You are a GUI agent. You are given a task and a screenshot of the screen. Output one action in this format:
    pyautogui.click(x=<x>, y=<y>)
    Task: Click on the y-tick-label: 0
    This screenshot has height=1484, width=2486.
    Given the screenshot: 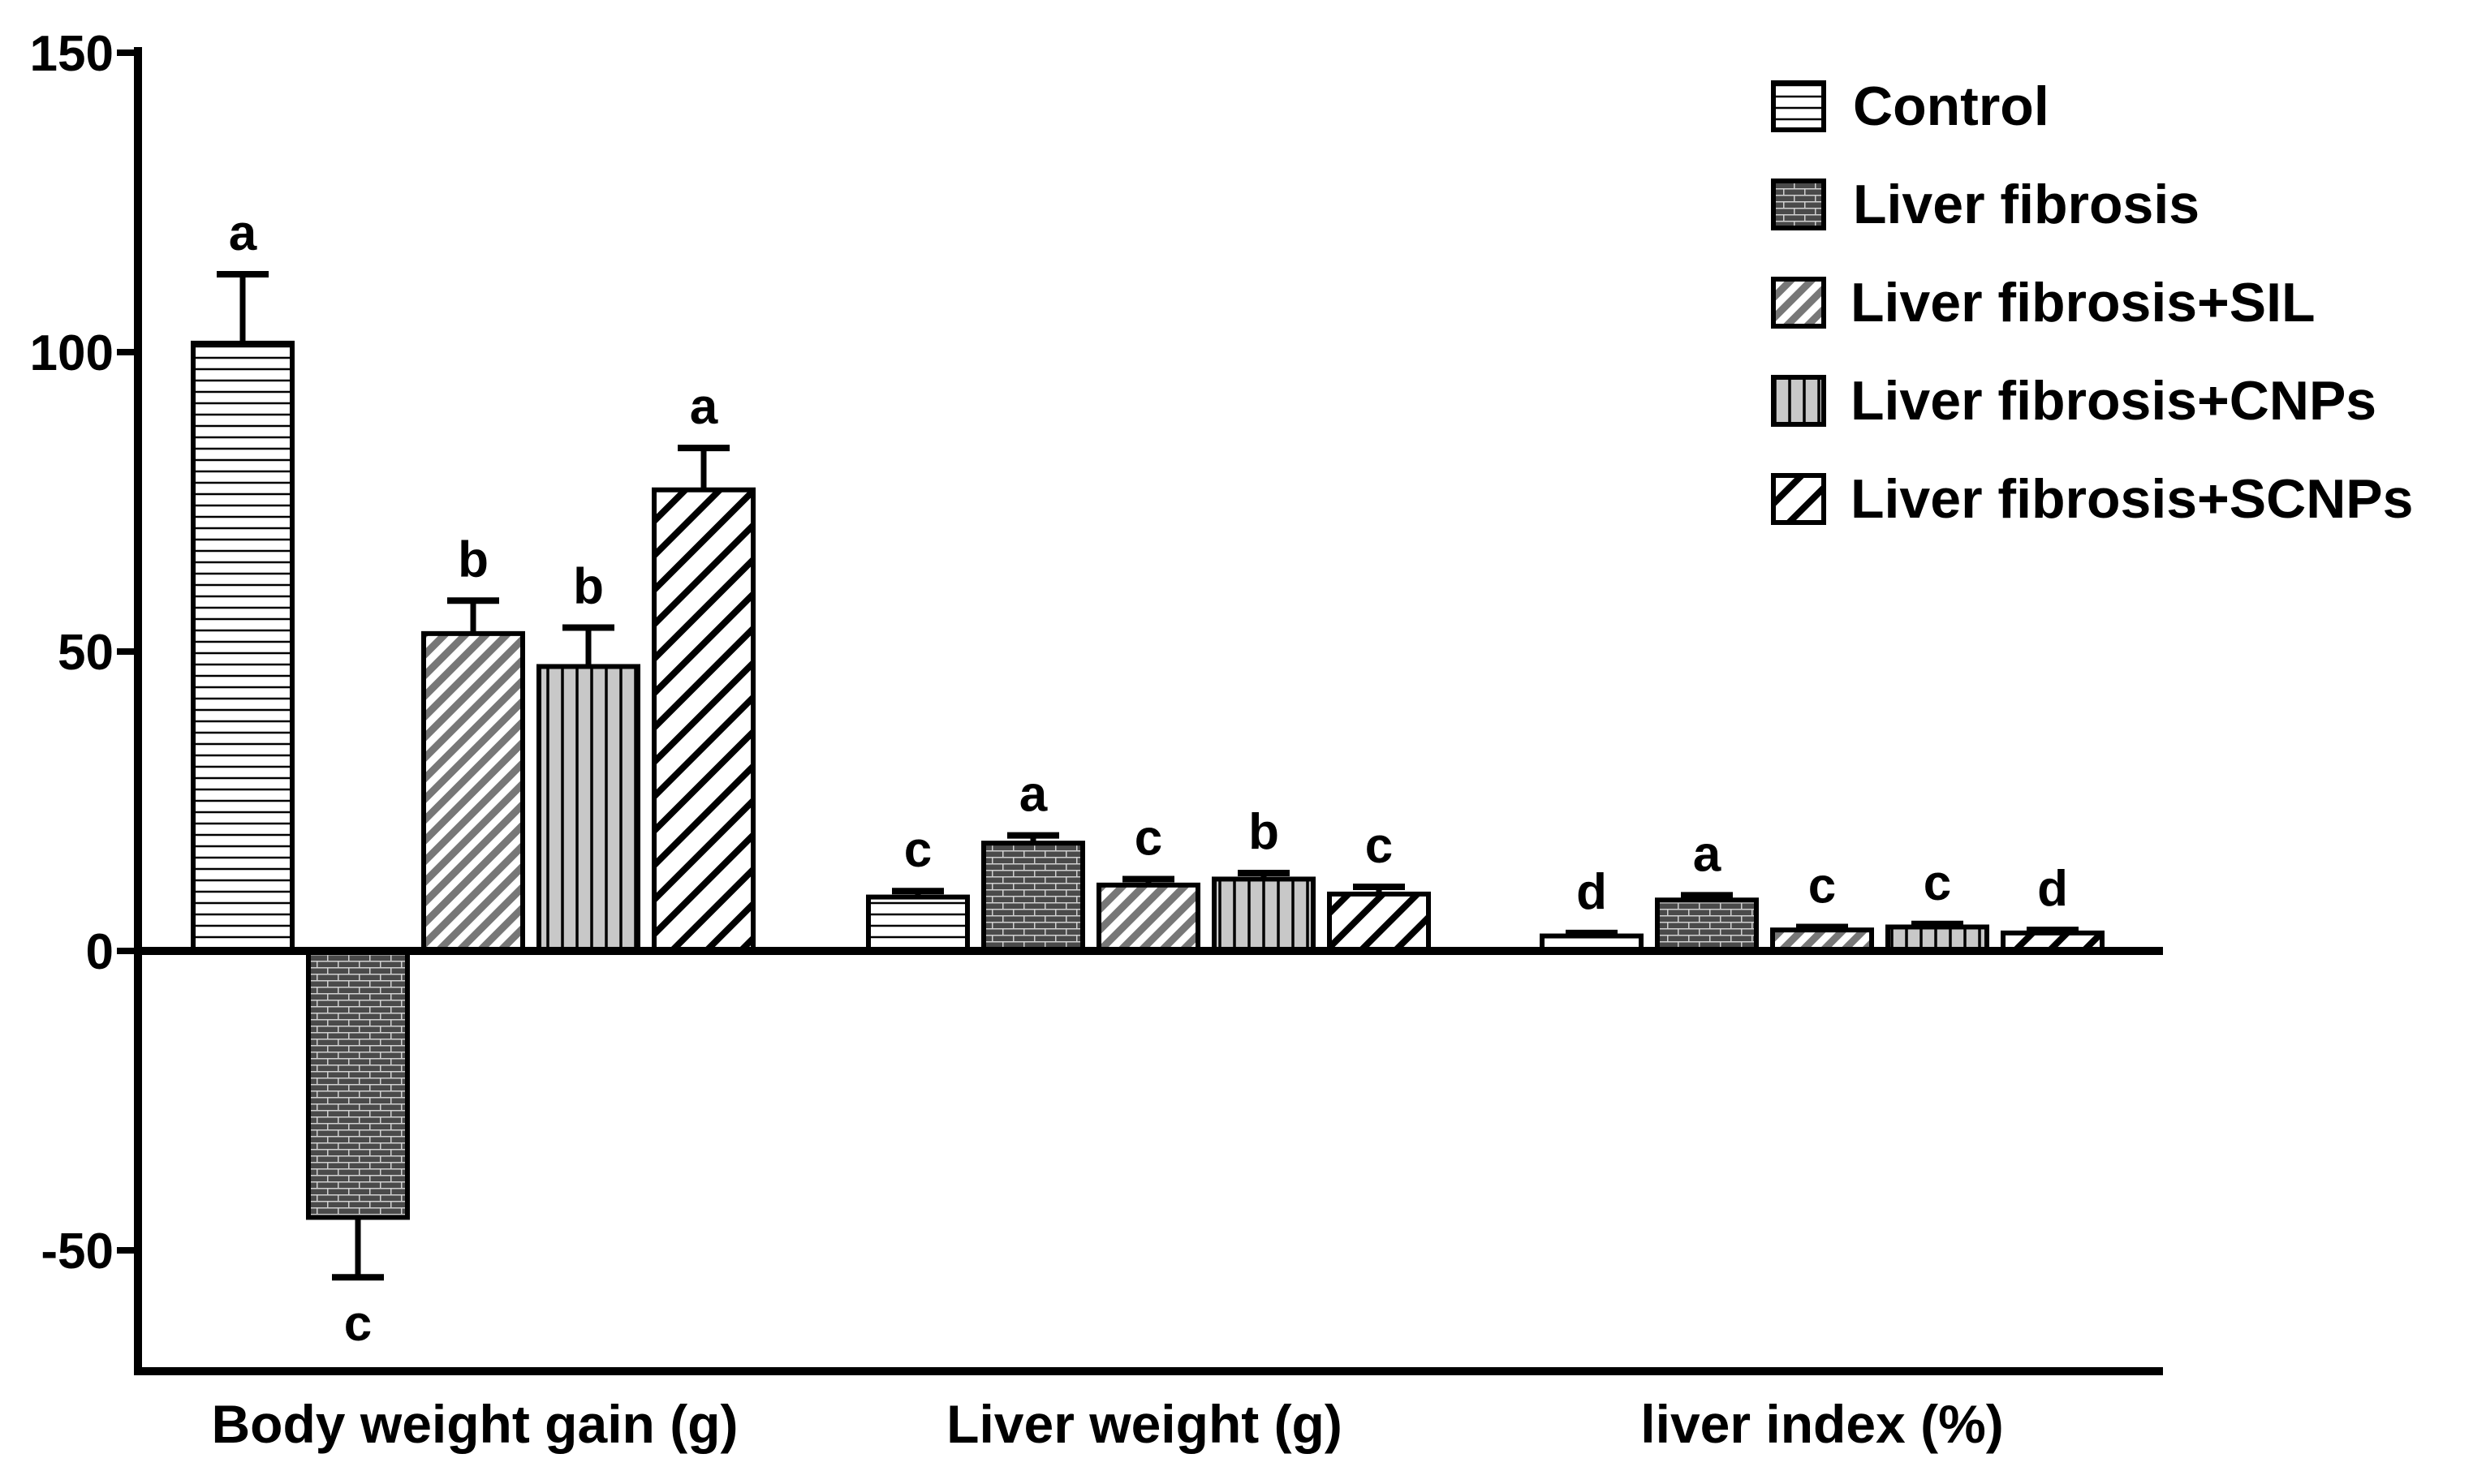 What is the action you would take?
    pyautogui.click(x=100, y=952)
    